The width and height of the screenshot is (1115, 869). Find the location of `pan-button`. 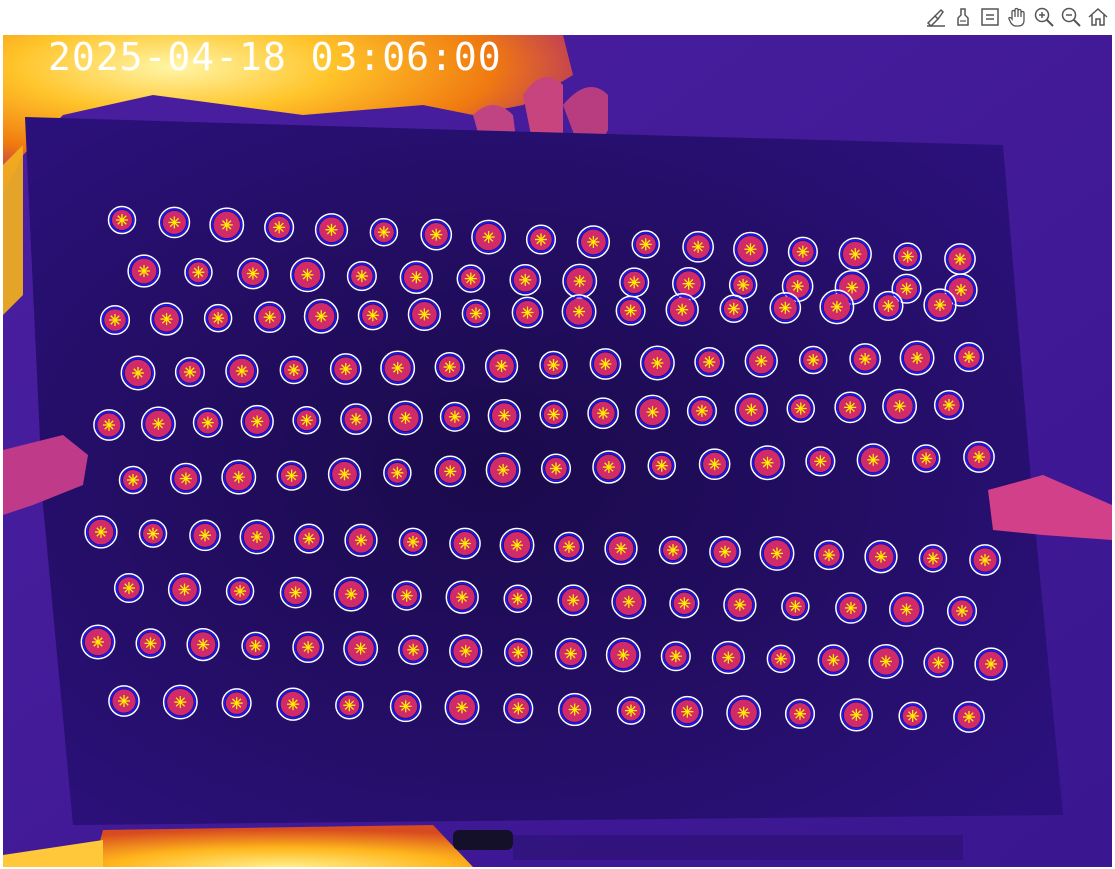

pan-button is located at coordinates (1017, 17).